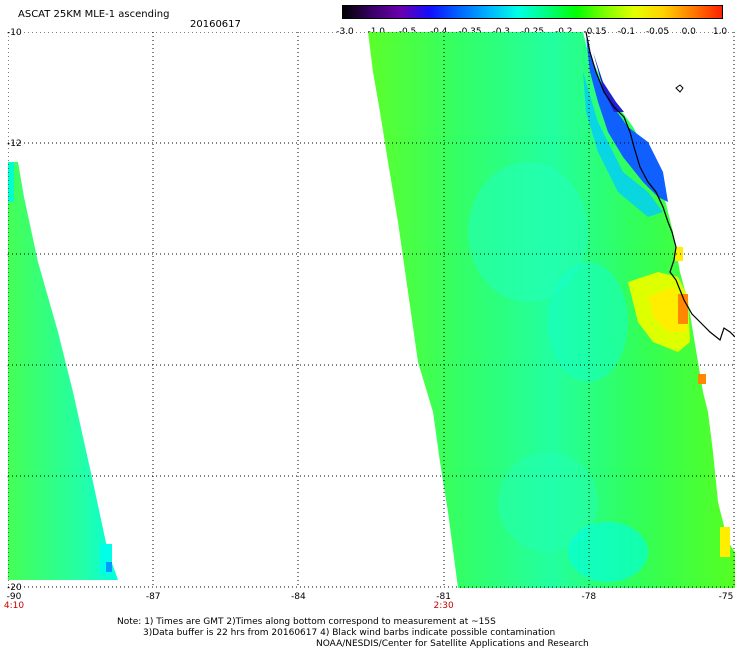 The width and height of the screenshot is (740, 650). I want to click on coastline, so click(660, 187).